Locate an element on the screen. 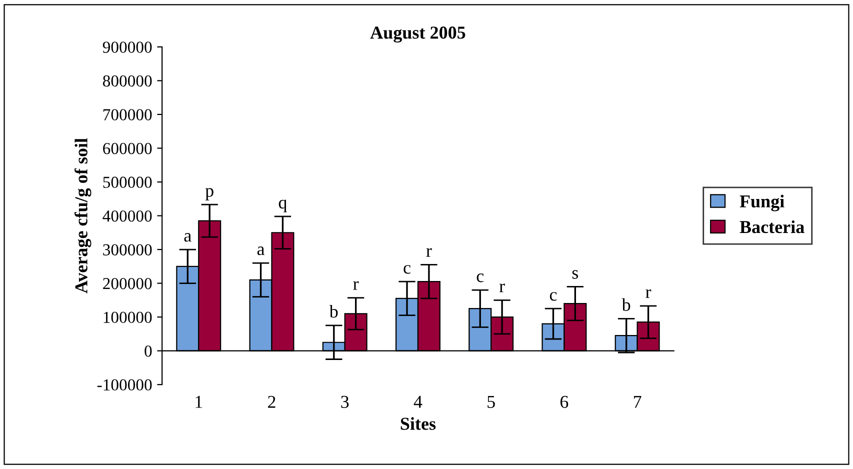 The image size is (853, 469). y-tick-label: 600000 is located at coordinates (127, 148).